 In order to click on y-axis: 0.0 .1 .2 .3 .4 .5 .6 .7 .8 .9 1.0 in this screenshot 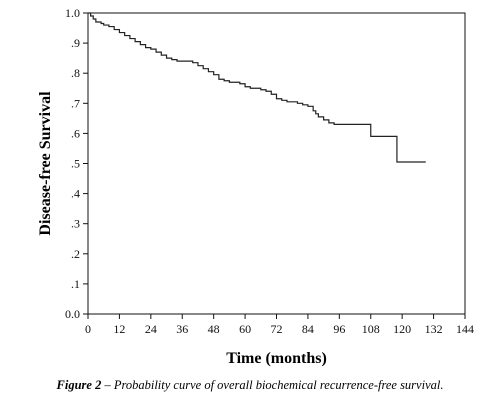, I will do `click(76, 163)`.